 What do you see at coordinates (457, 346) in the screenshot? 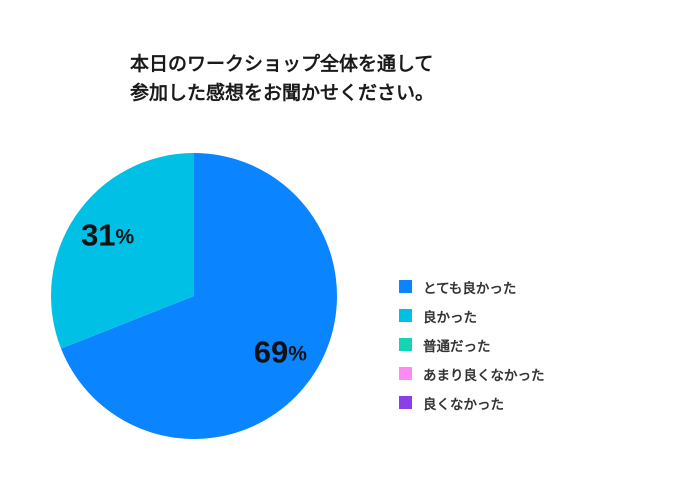
I see `legend-label: 普通だった` at bounding box center [457, 346].